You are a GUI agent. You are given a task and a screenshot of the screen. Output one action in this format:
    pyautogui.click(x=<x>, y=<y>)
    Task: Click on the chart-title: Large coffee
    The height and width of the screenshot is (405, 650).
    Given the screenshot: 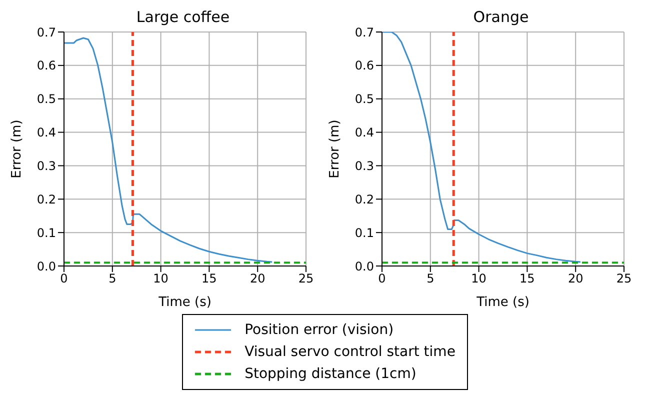 What is the action you would take?
    pyautogui.click(x=183, y=17)
    